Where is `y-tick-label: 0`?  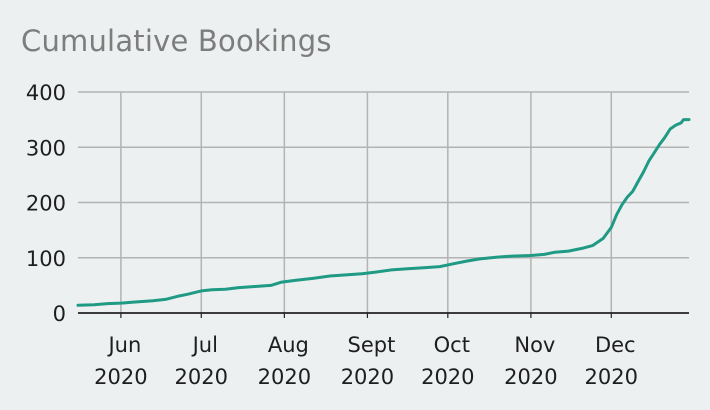
y-tick-label: 0 is located at coordinates (59, 314).